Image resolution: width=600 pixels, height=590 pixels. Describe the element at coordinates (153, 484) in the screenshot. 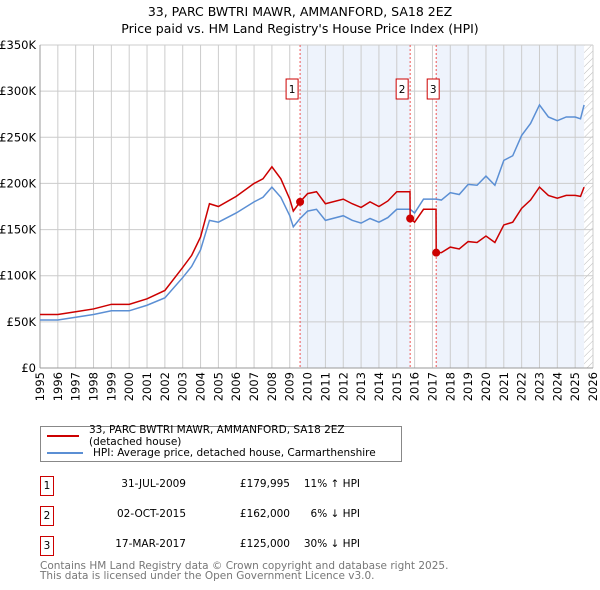

I see `sale-date: 31-JUL-2009` at that location.